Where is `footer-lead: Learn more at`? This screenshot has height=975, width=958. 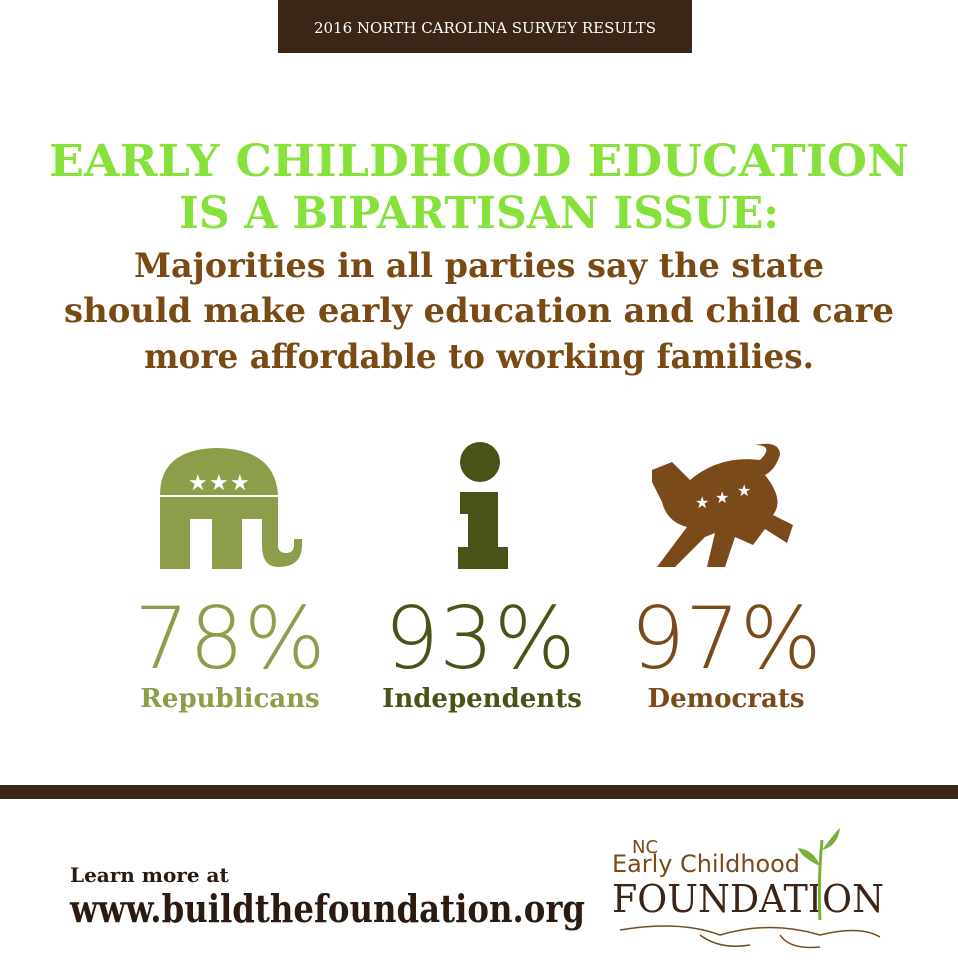 footer-lead: Learn more at is located at coordinates (149, 875).